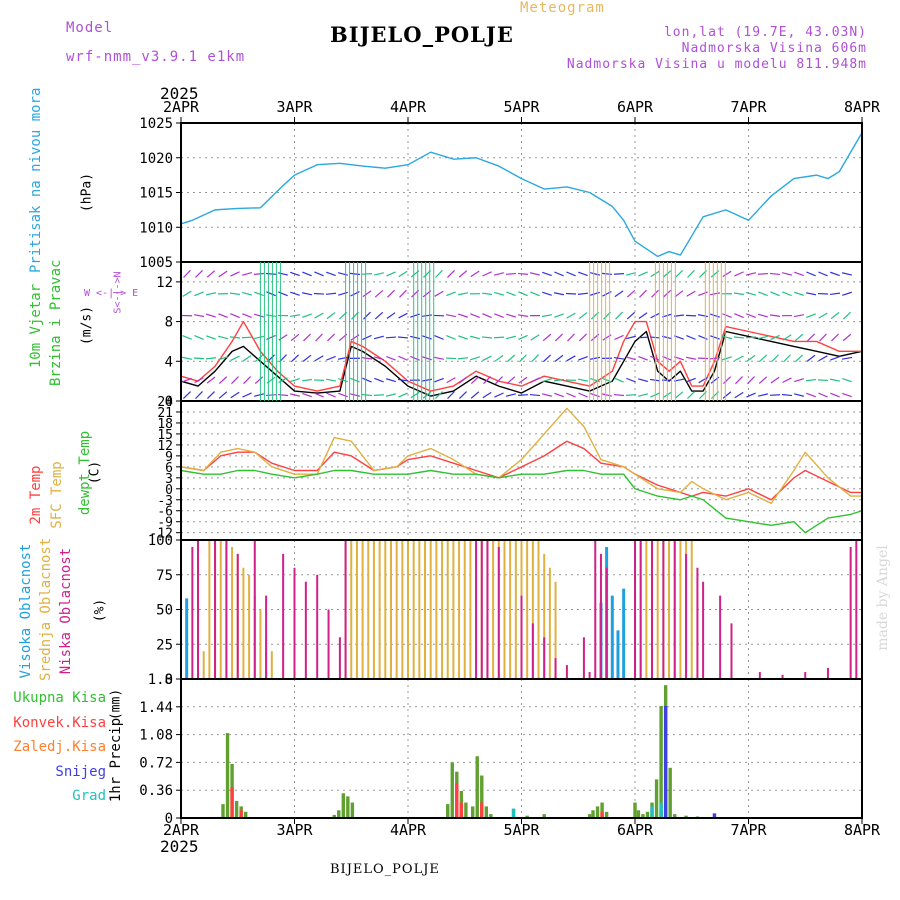 Image resolution: width=900 pixels, height=900 pixels. What do you see at coordinates (80, 771) in the screenshot?
I see `legend-snijeg: Snijeg` at bounding box center [80, 771].